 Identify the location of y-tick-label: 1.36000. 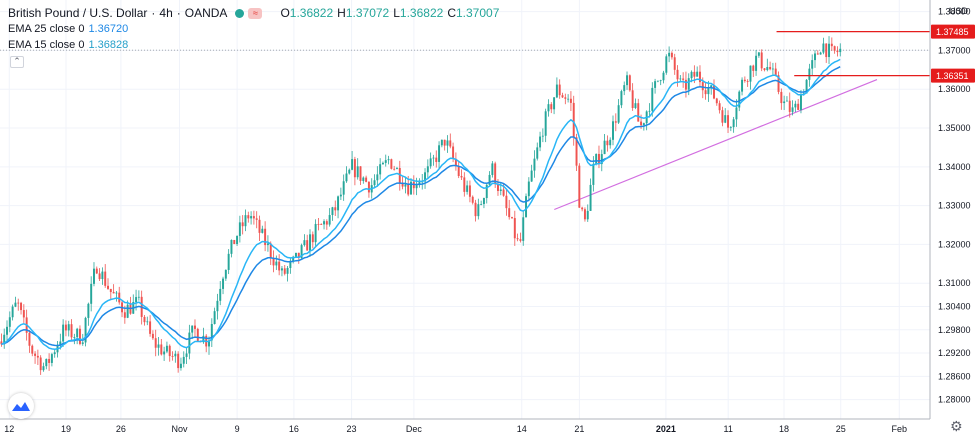
(954, 89).